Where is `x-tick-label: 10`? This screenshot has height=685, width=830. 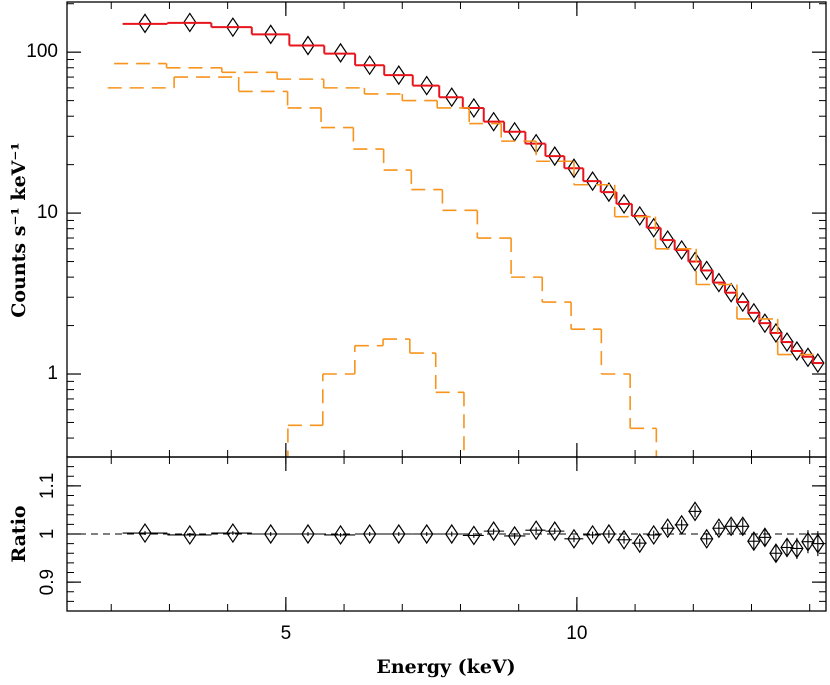 x-tick-label: 10 is located at coordinates (576, 633).